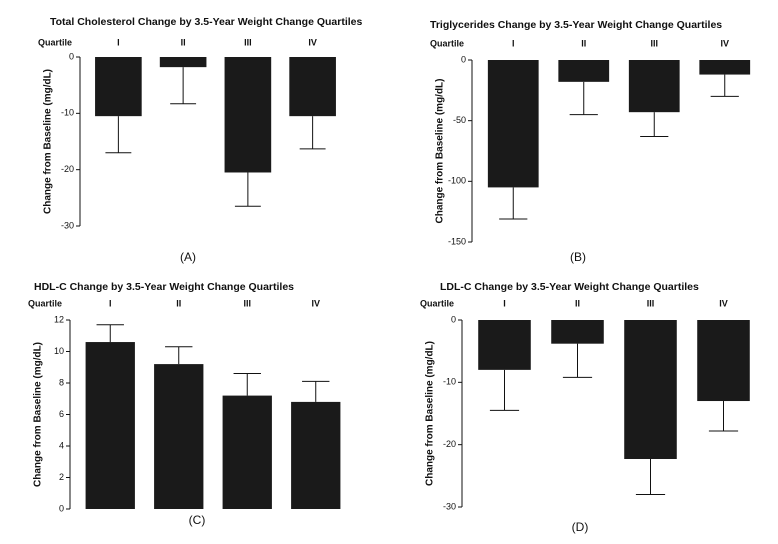 The image size is (778, 544). What do you see at coordinates (59, 351) in the screenshot?
I see `y-tick-label: 10` at bounding box center [59, 351].